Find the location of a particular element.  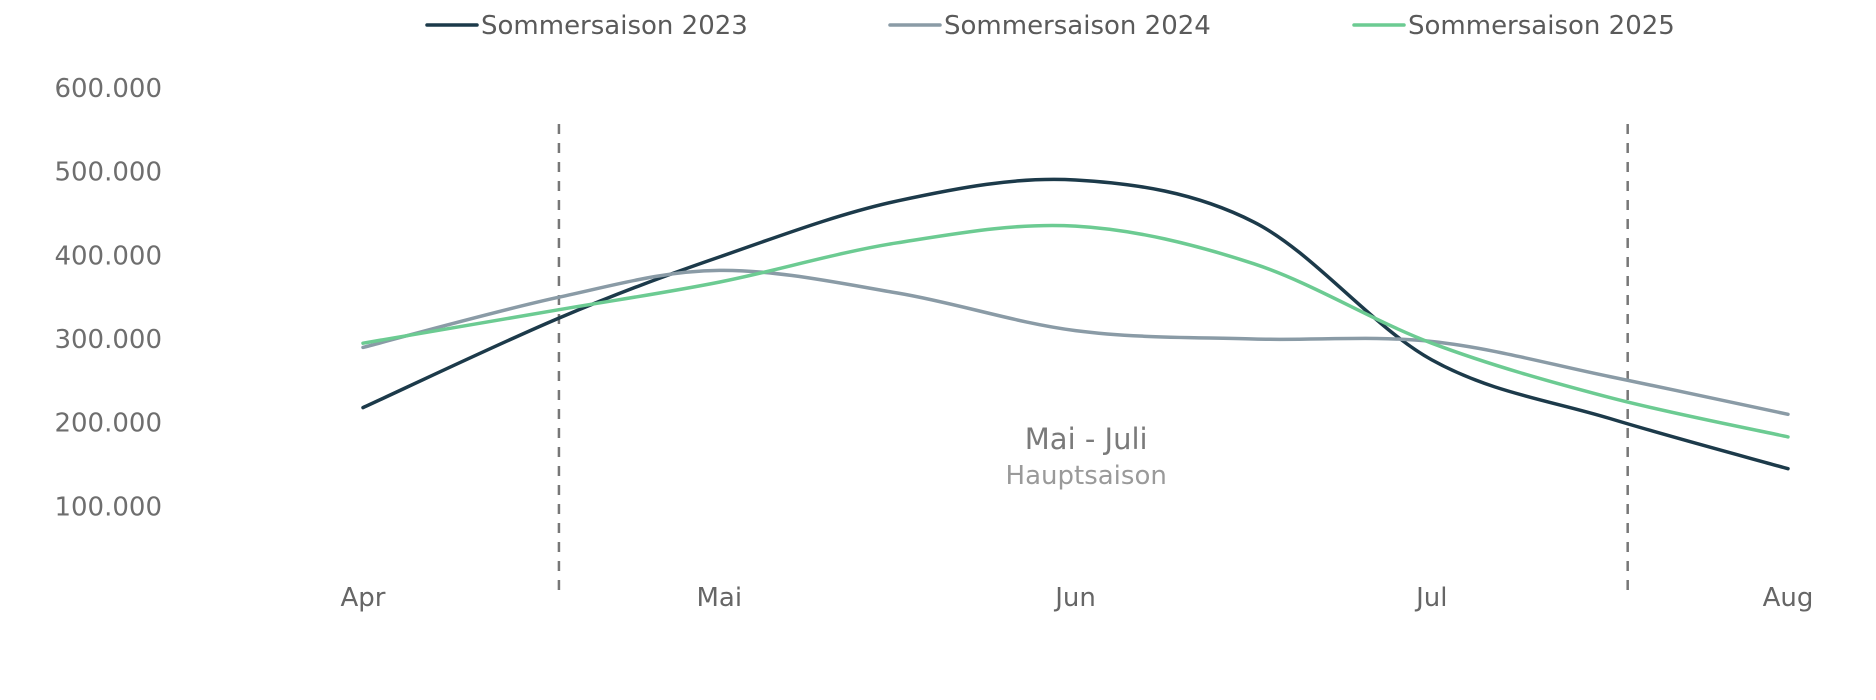

legend-label: Sommersaison 2023 is located at coordinates (614, 26).